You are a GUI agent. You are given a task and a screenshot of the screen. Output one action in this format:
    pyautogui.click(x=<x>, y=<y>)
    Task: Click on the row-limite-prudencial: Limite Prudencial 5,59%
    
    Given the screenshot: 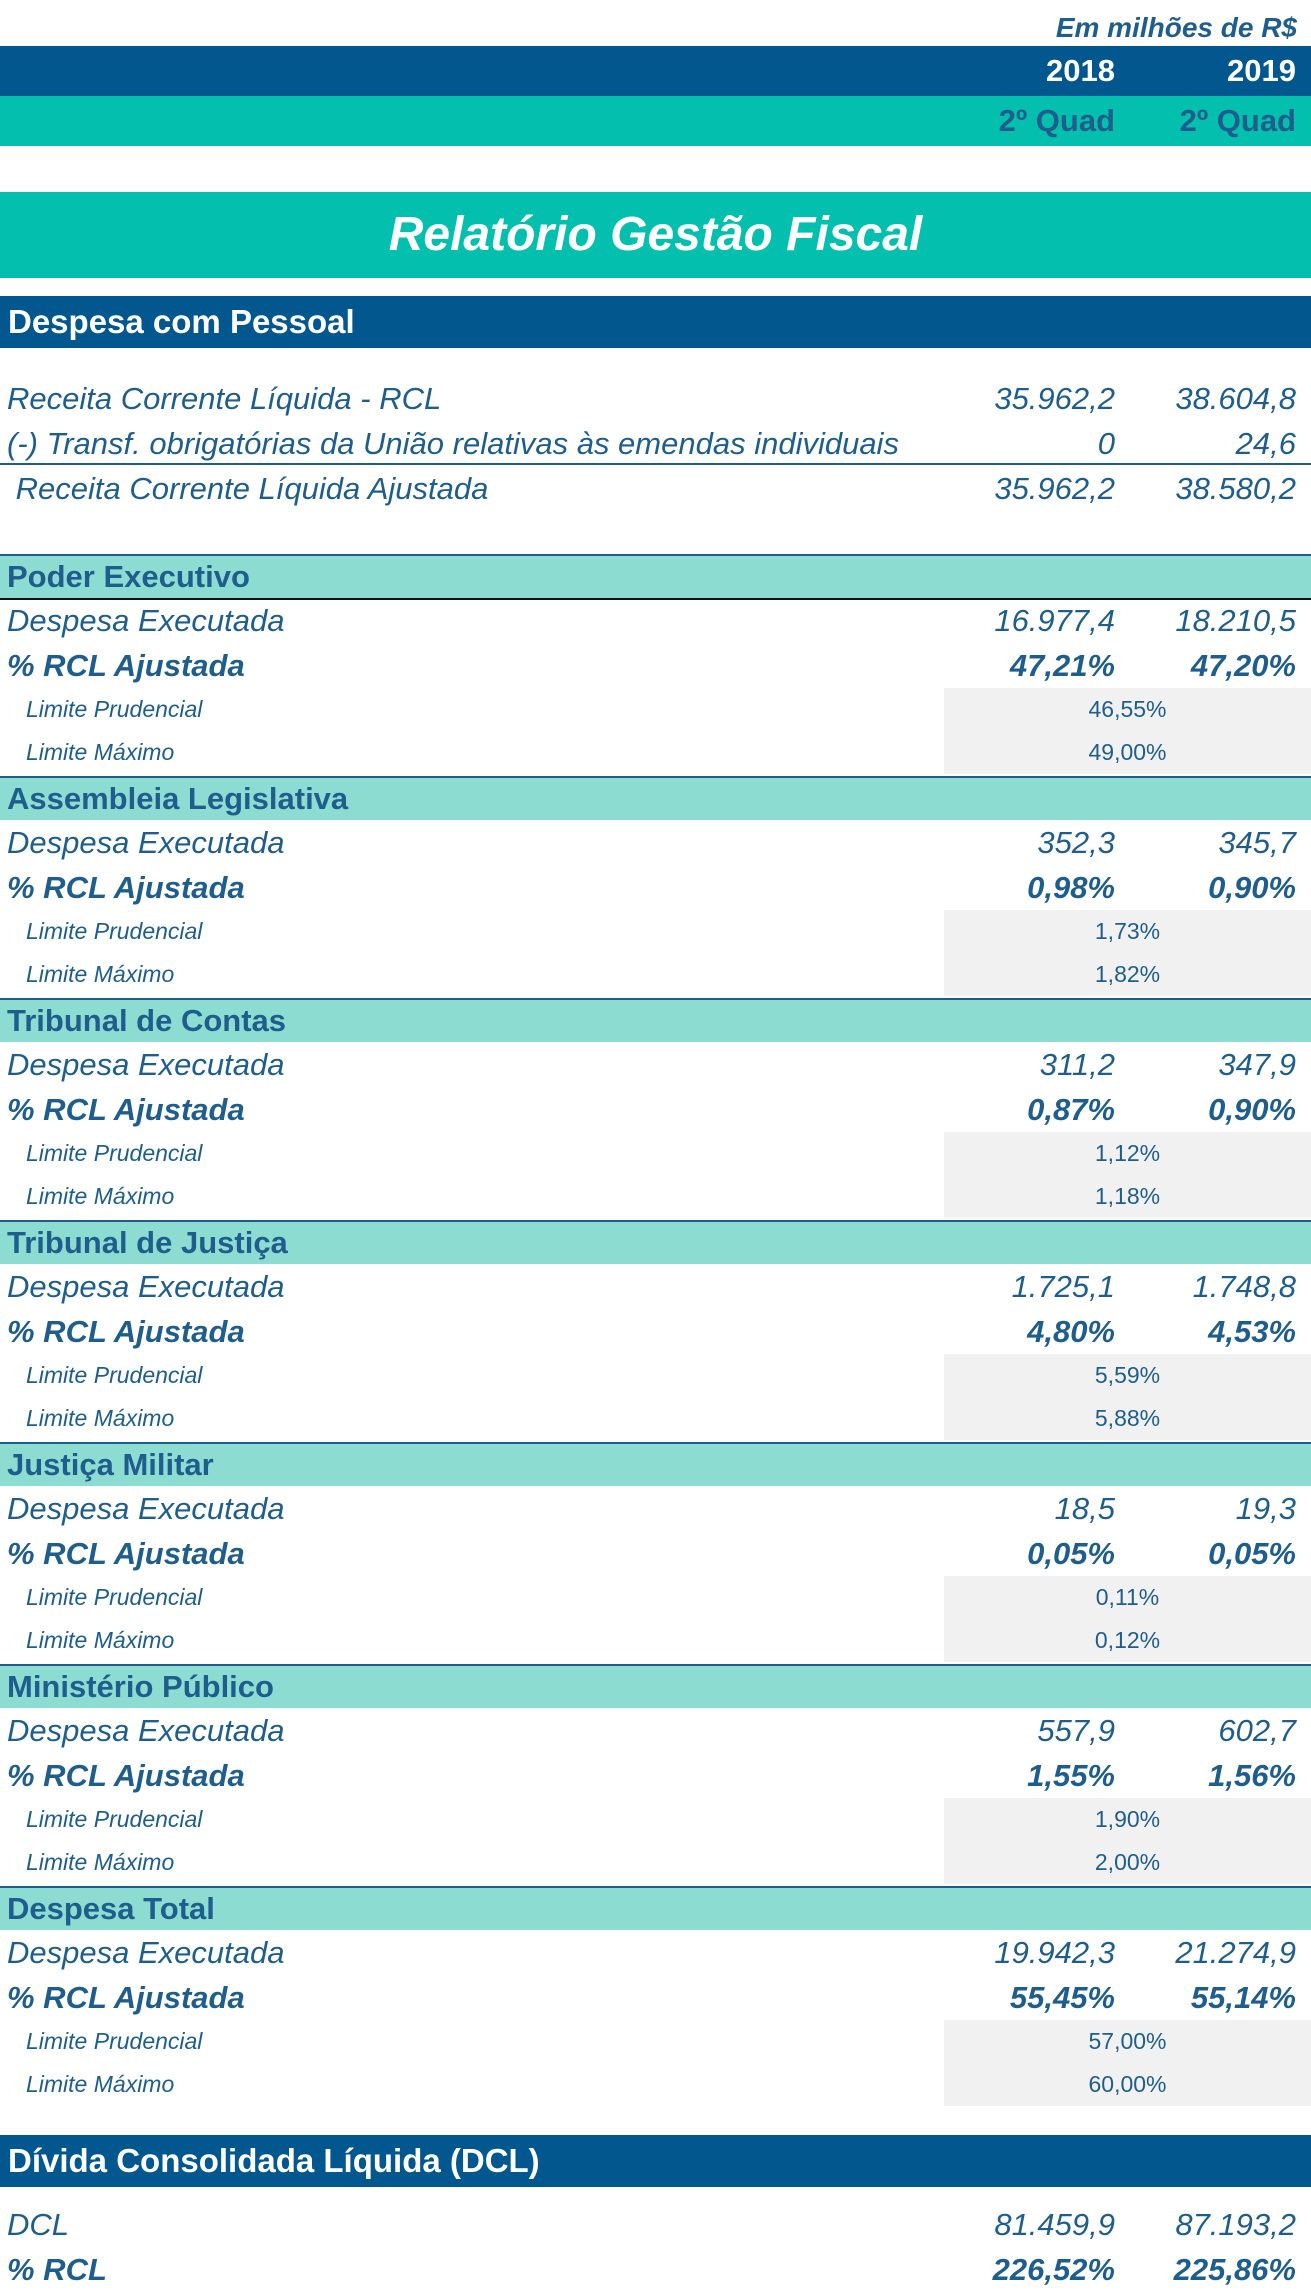 What is the action you would take?
    pyautogui.click(x=655, y=1375)
    